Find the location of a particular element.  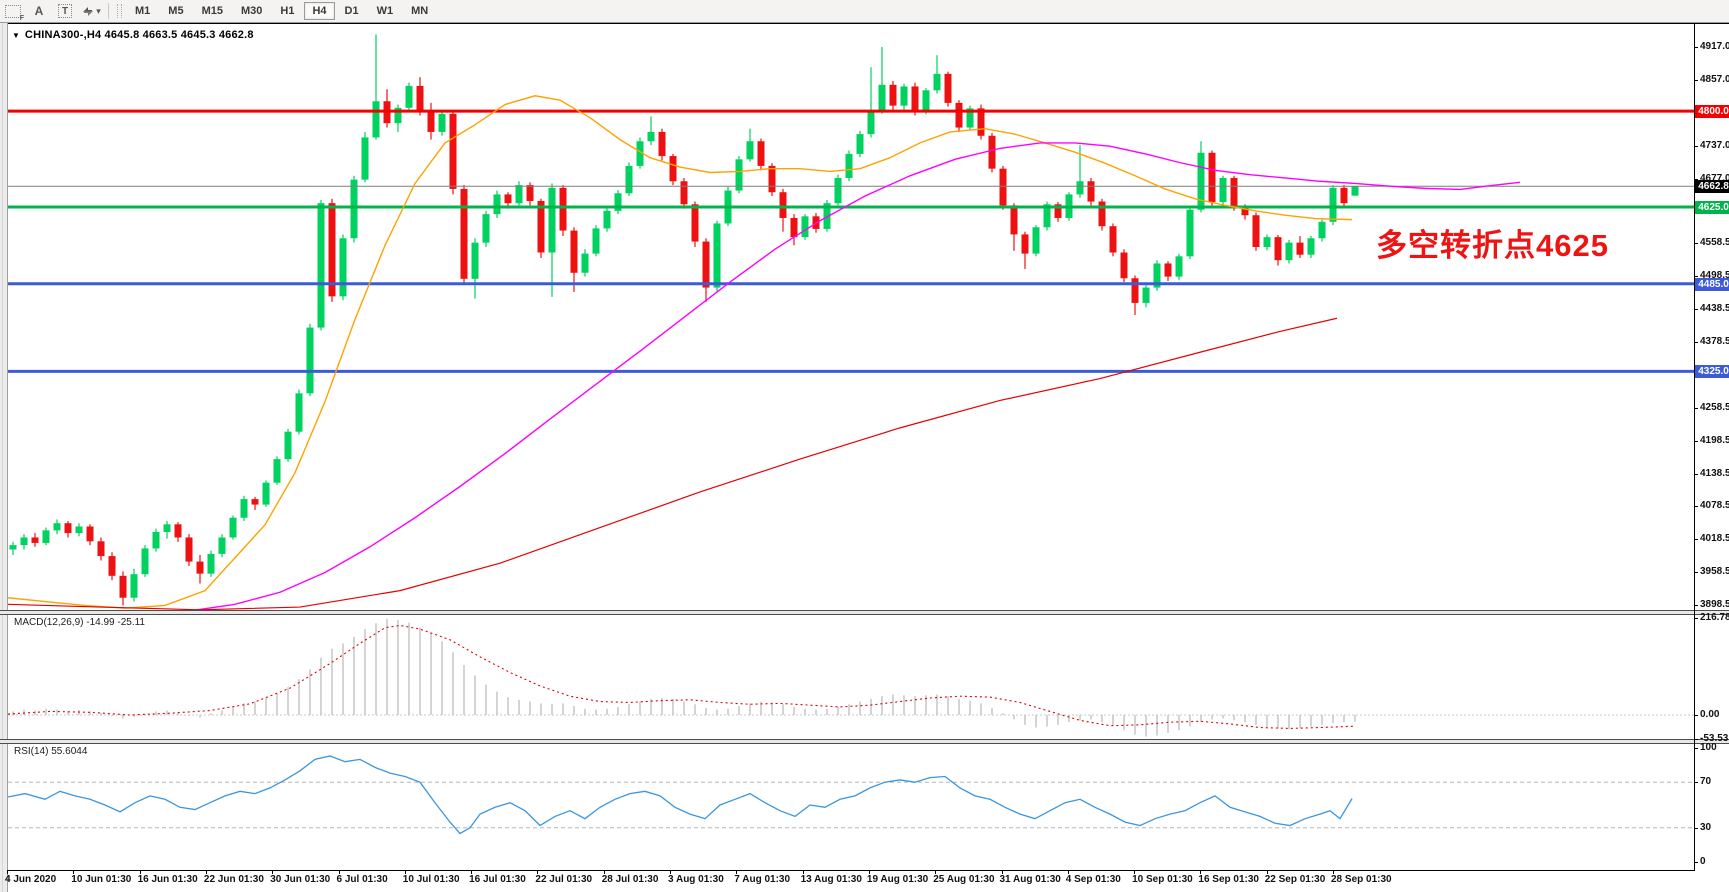

price-tick-label: 3898.5 is located at coordinates (1714, 605).